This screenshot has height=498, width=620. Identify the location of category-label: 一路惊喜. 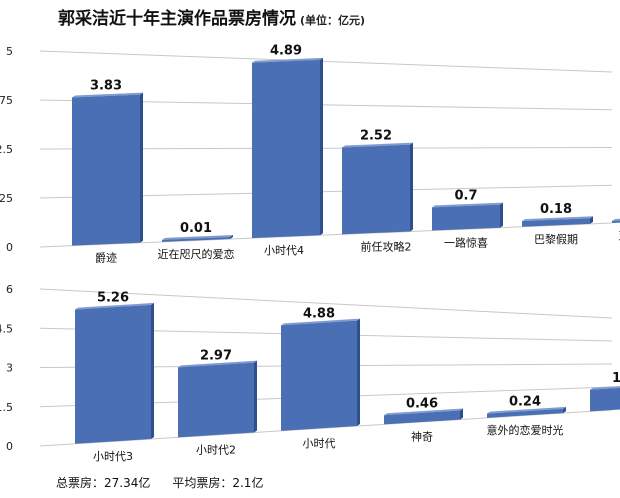
(466, 243).